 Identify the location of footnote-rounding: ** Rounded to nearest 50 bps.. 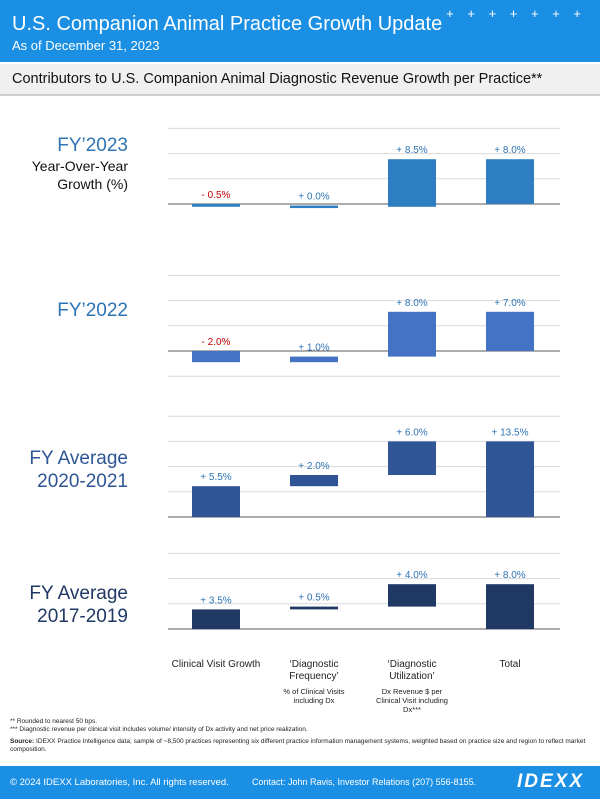
(54, 721).